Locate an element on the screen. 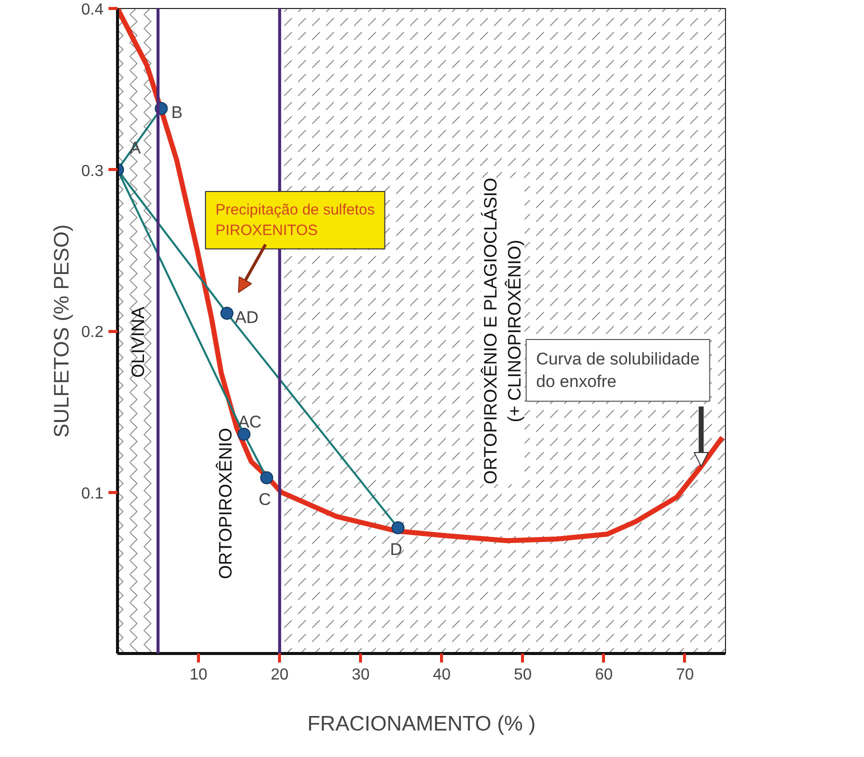  y-tick-label: 0.1 is located at coordinates (92, 493).